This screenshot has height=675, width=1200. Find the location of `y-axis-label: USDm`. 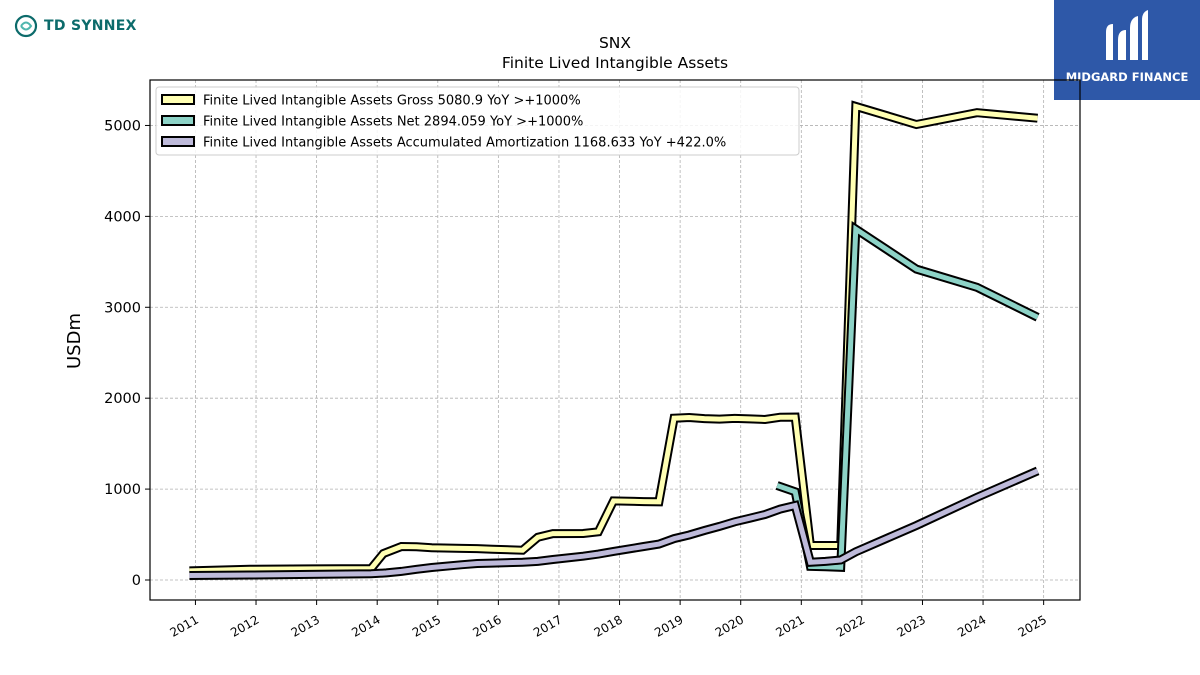

y-axis-label: USDm is located at coordinates (74, 341).